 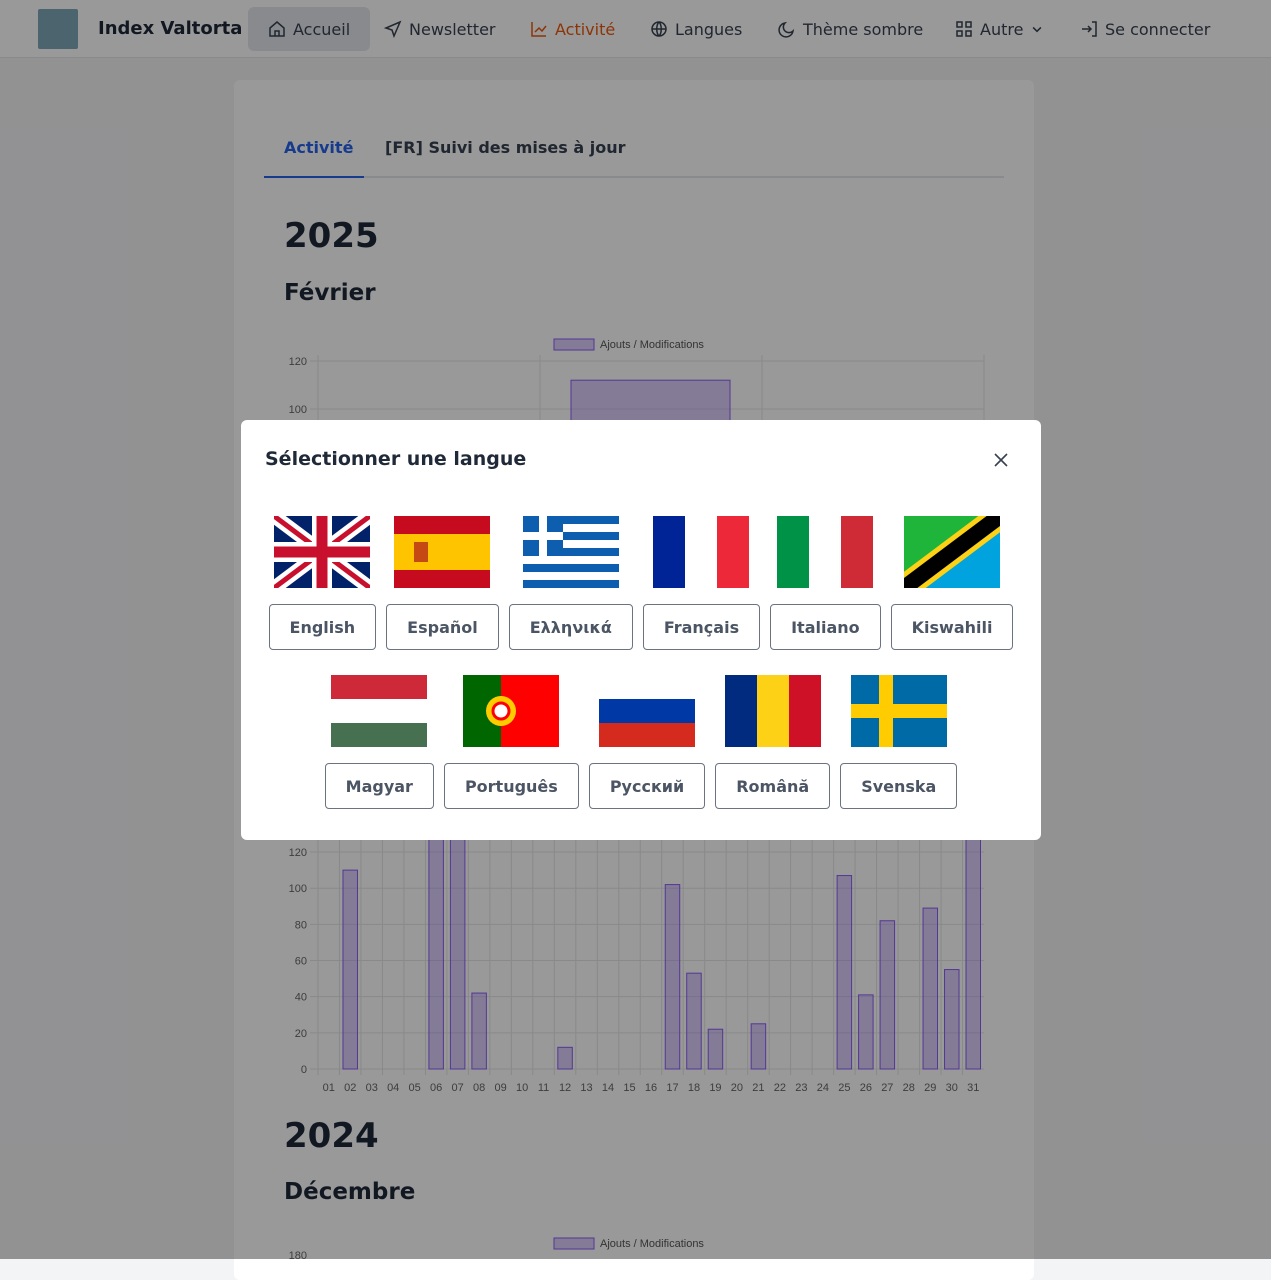 I want to click on nav-label: Autre, so click(x=1002, y=29).